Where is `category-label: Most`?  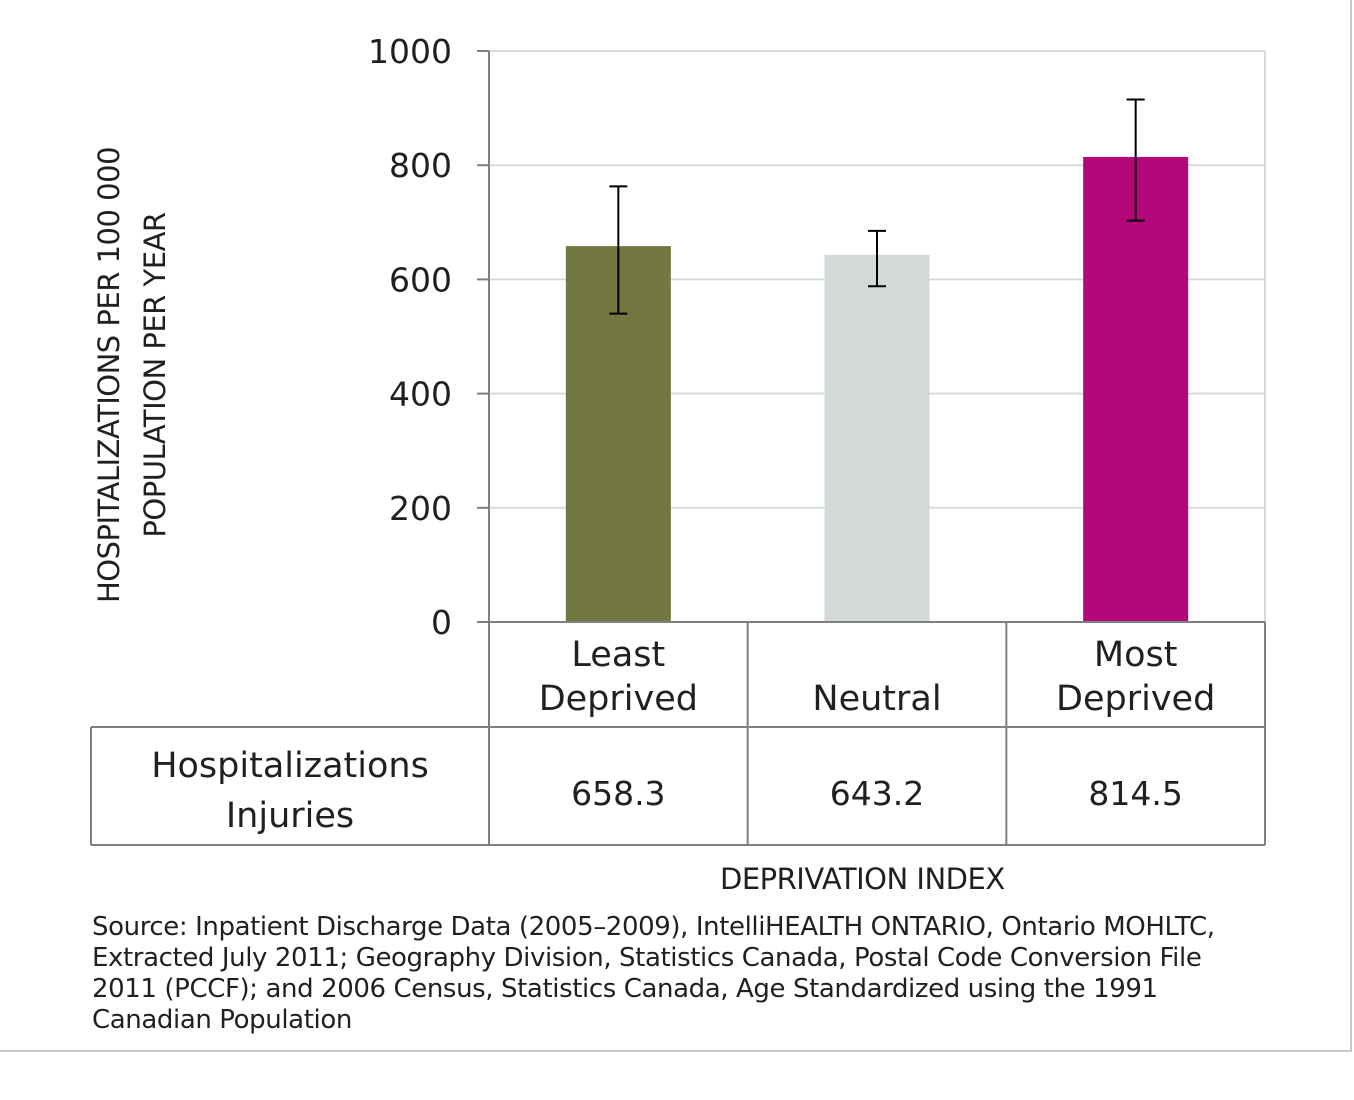
category-label: Most is located at coordinates (1136, 655).